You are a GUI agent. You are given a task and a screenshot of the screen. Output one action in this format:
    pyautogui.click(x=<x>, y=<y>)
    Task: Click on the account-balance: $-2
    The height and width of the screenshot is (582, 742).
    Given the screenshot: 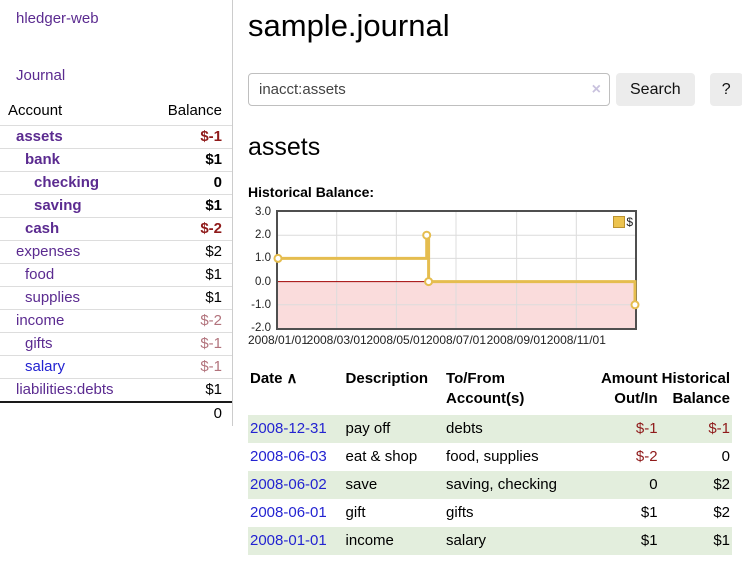 What is the action you would take?
    pyautogui.click(x=186, y=229)
    